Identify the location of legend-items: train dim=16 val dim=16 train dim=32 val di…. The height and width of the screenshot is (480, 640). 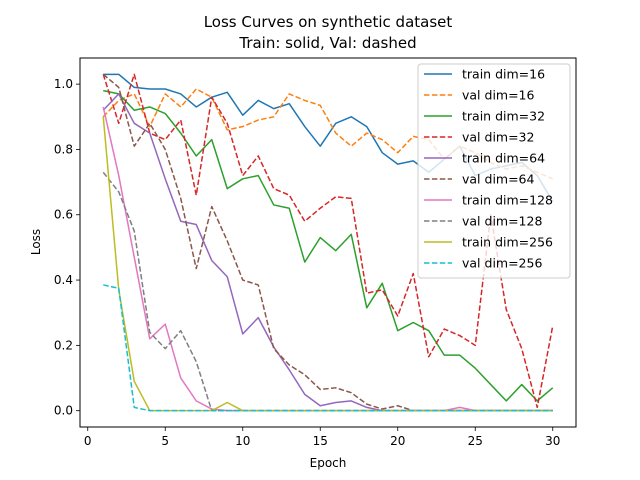
(488, 169).